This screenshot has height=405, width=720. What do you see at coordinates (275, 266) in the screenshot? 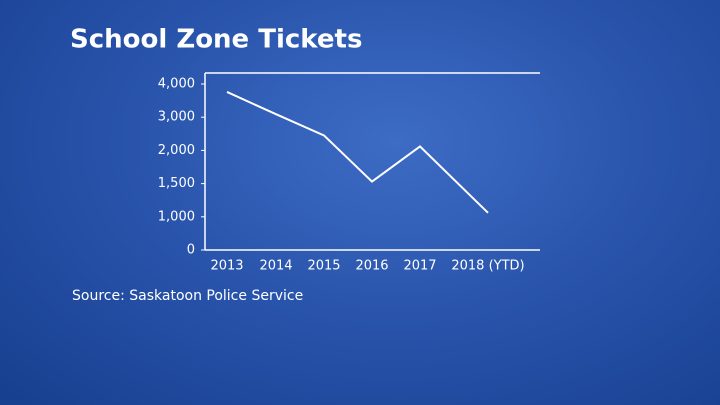
I see `x-tick-label: 2014` at bounding box center [275, 266].